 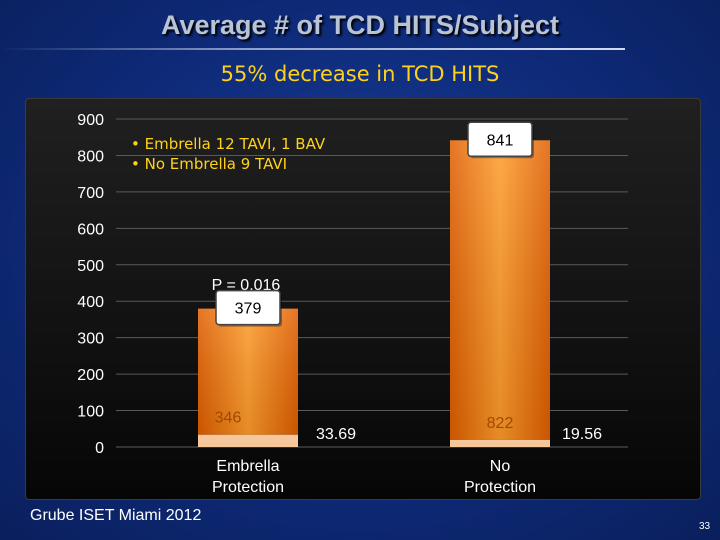 What do you see at coordinates (500, 466) in the screenshot?
I see `category-label-2-line-1: No` at bounding box center [500, 466].